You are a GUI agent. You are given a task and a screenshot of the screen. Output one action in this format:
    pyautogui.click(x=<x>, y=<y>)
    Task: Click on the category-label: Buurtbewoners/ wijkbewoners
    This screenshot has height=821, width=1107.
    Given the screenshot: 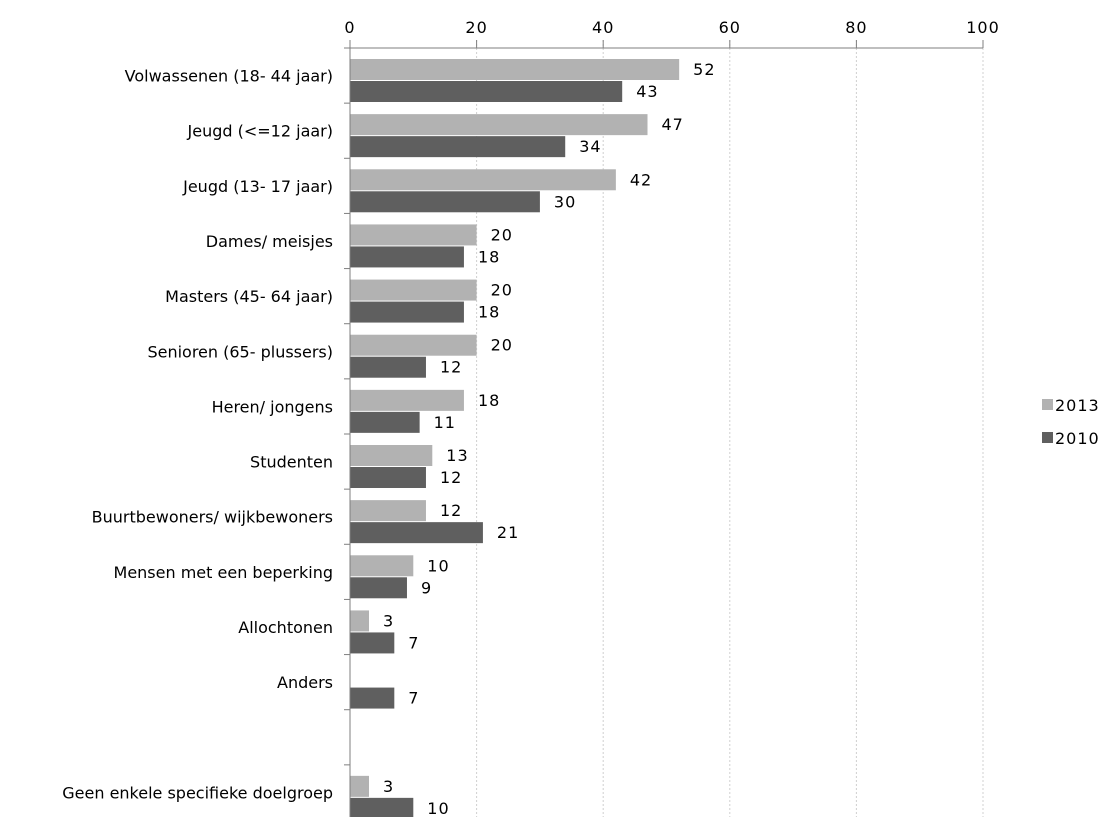 What is the action you would take?
    pyautogui.click(x=212, y=517)
    